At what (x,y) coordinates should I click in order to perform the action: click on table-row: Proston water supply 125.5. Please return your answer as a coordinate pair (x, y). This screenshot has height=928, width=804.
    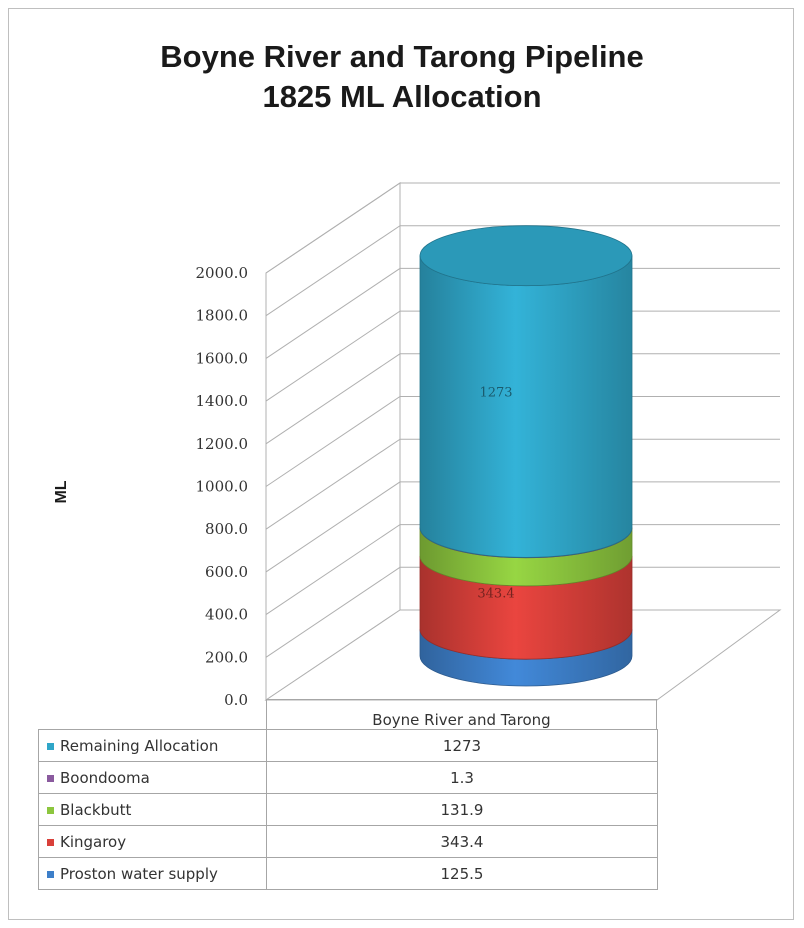
    Looking at the image, I should click on (348, 873).